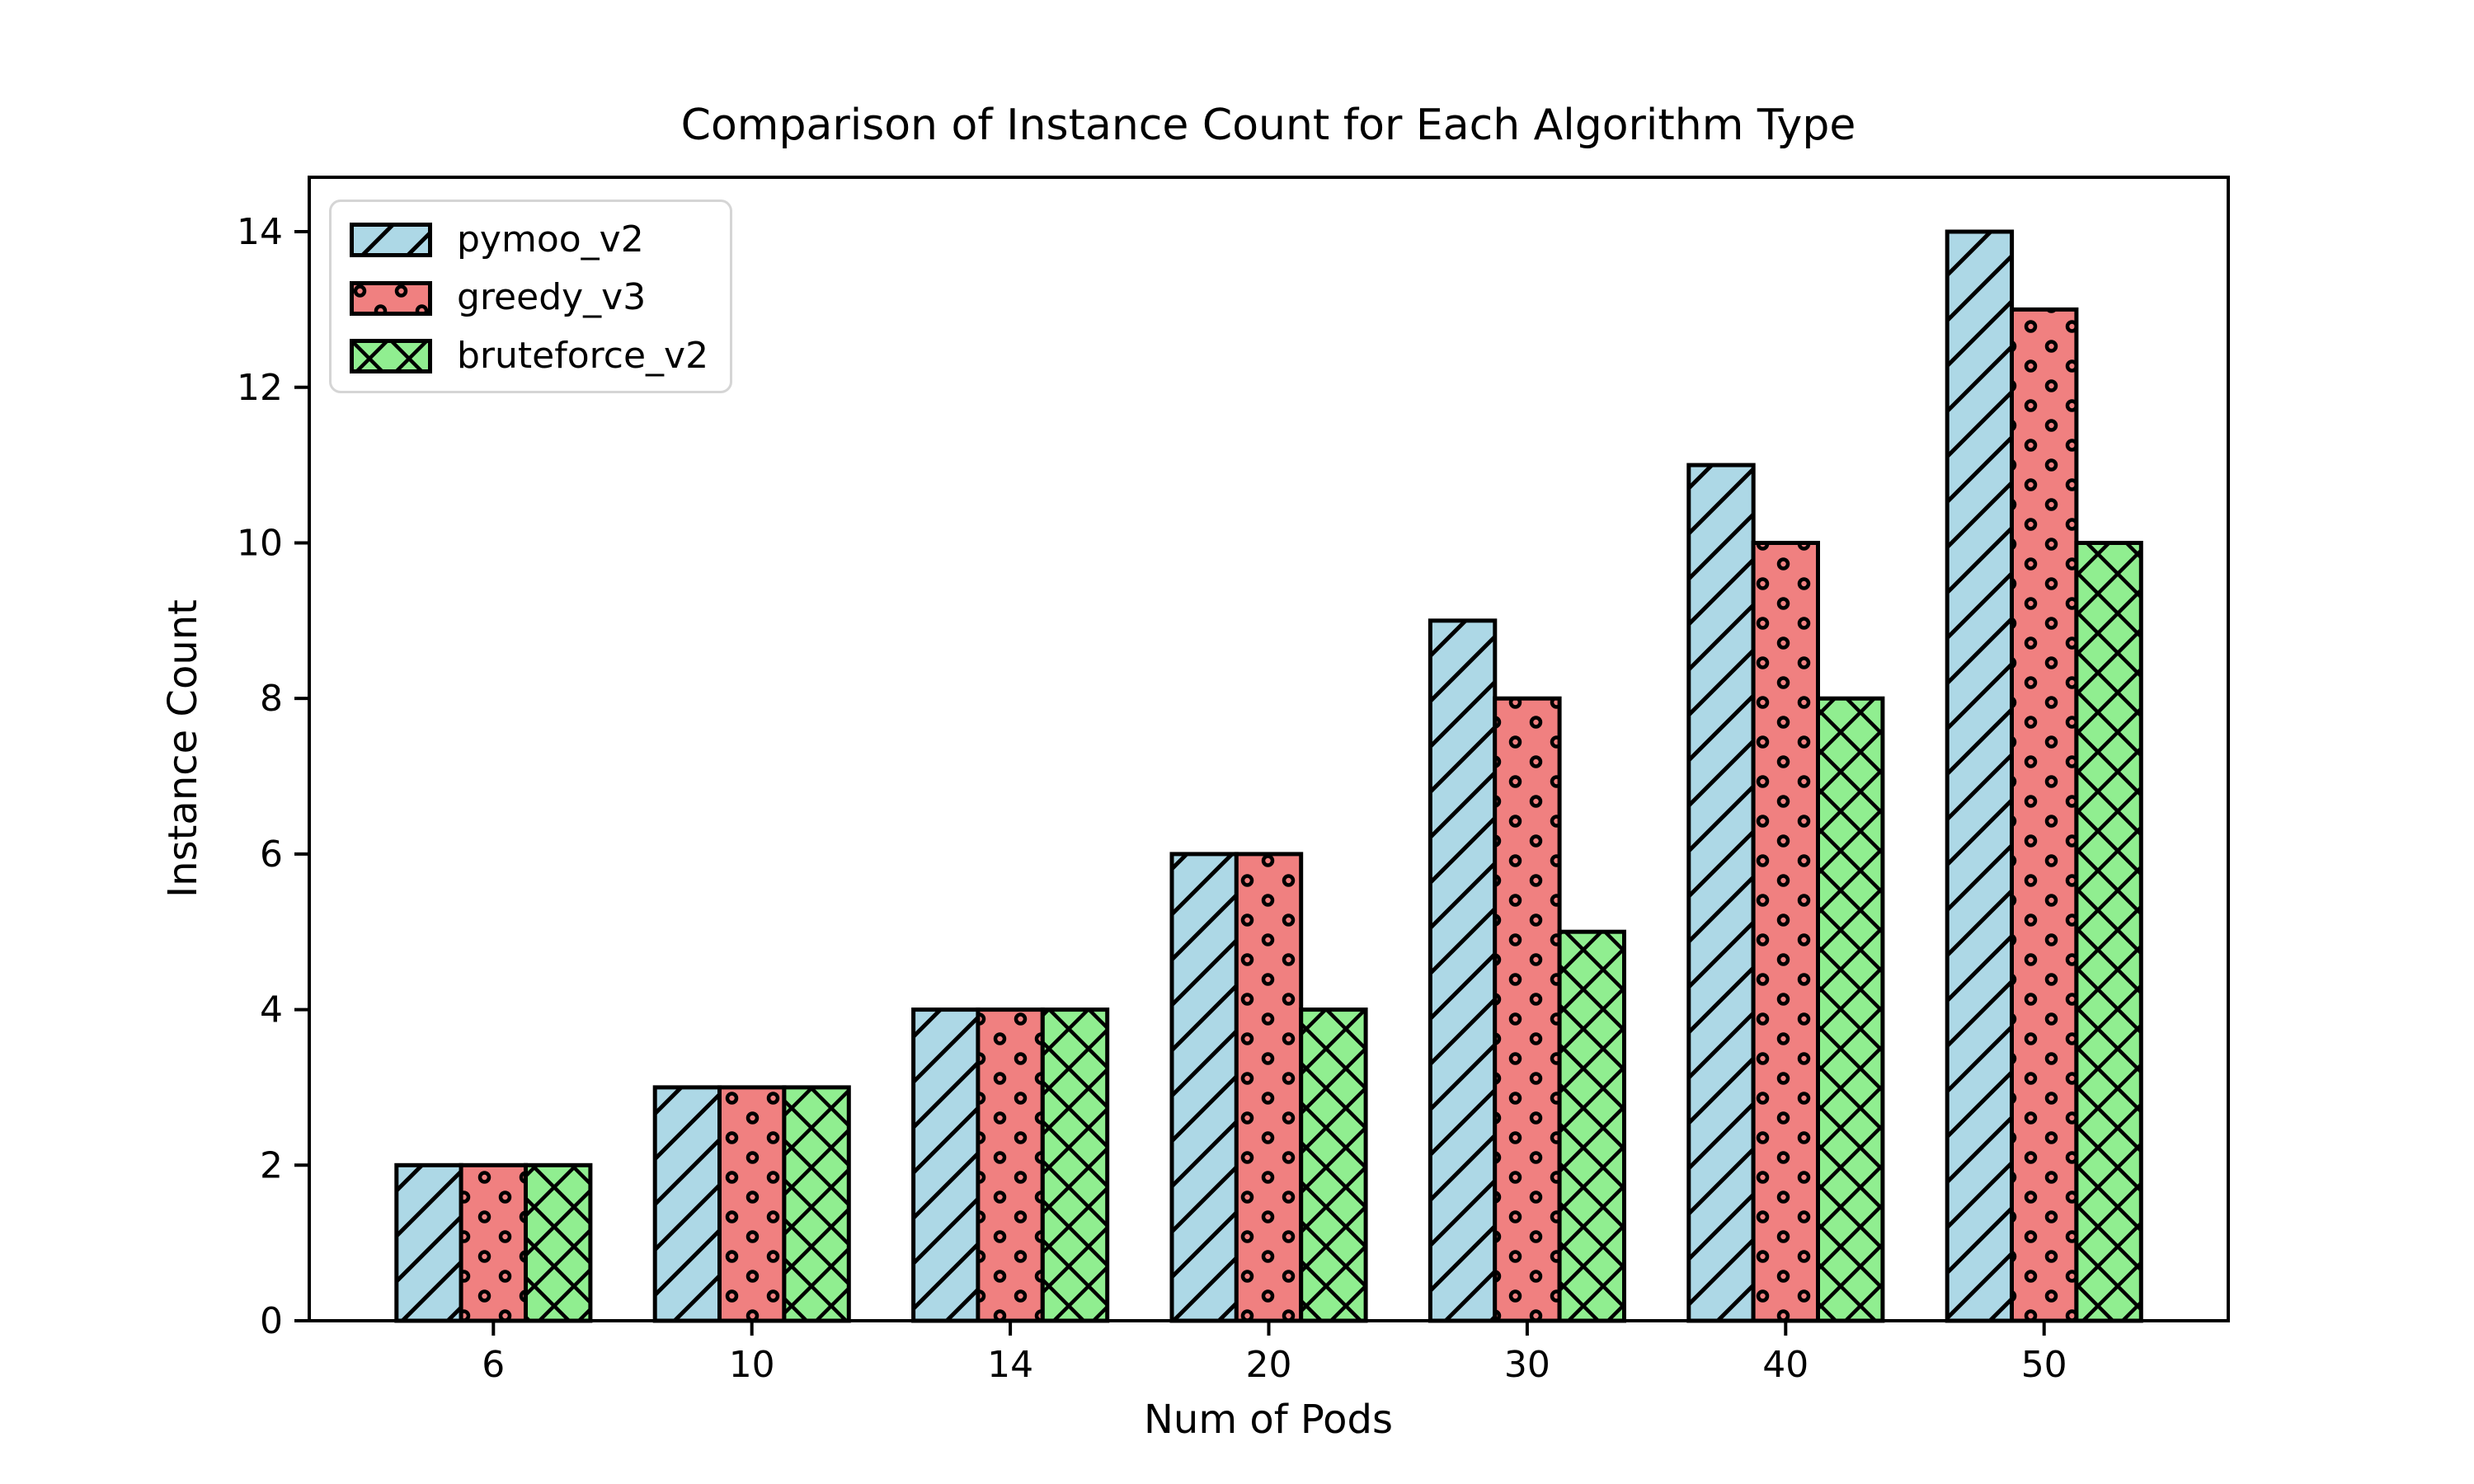 The height and width of the screenshot is (1484, 2474). I want to click on x-tick-label: 20, so click(1269, 1365).